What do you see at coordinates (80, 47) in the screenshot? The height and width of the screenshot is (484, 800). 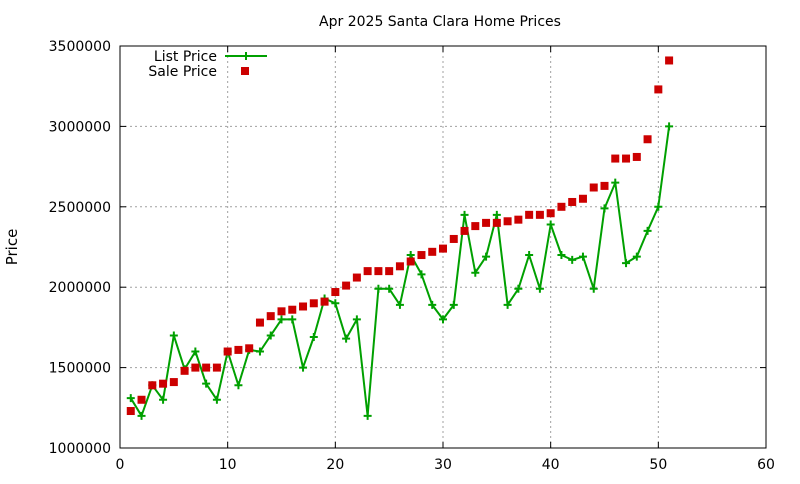 I see `y-tick-label: 3500000` at bounding box center [80, 47].